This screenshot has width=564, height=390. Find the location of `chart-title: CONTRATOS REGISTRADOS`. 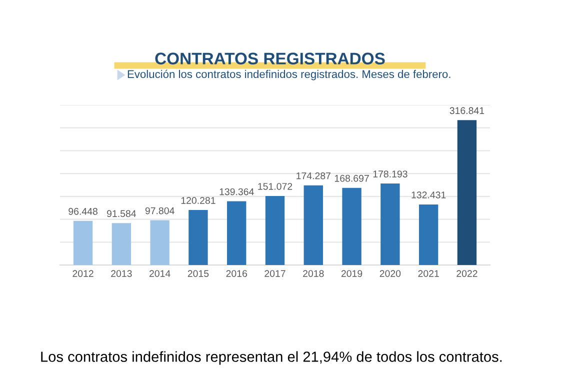

chart-title: CONTRATOS REGISTRADOS is located at coordinates (270, 58).